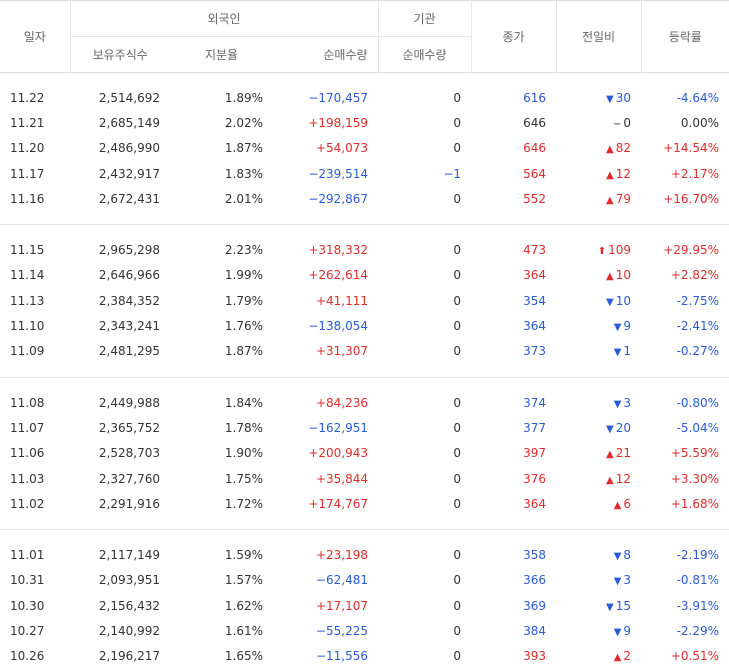  What do you see at coordinates (27, 478) in the screenshot?
I see `date-cell: 11.03` at bounding box center [27, 478].